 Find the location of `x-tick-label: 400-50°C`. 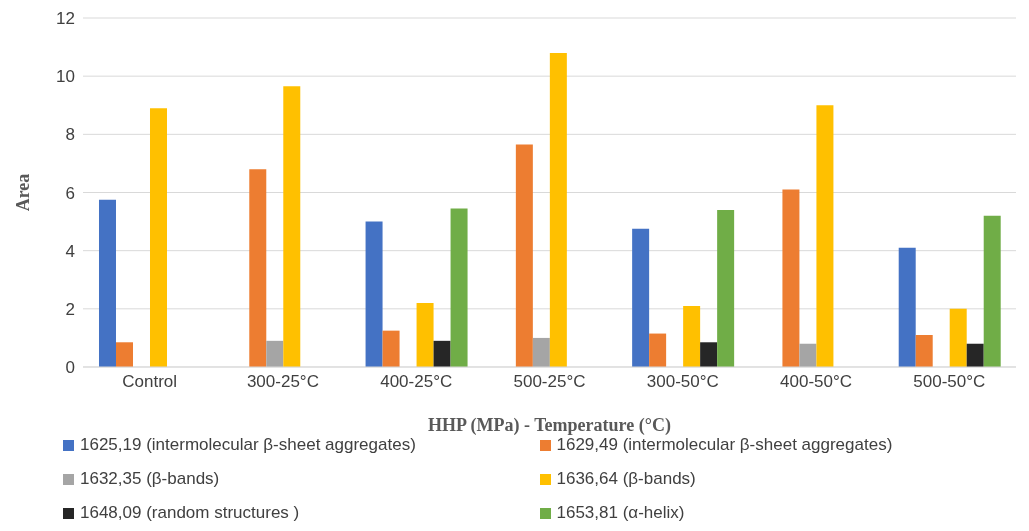

x-tick-label: 400-50°C is located at coordinates (816, 382).